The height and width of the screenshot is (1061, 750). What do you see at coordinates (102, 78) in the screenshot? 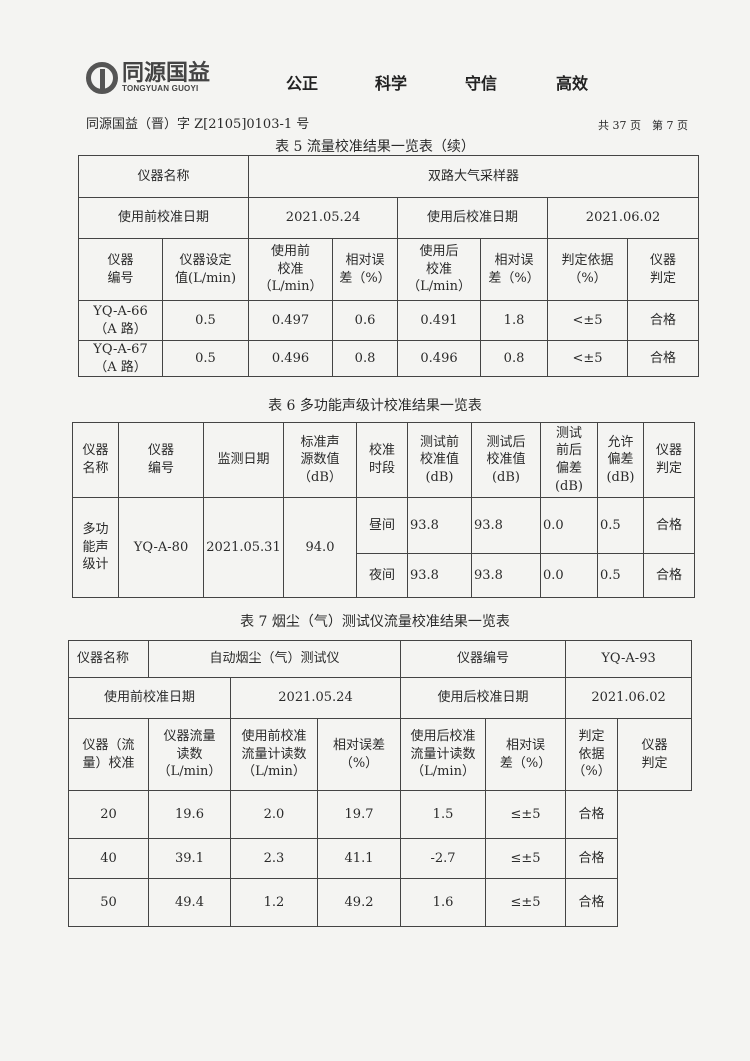
I see `logo-mark-icon` at bounding box center [102, 78].